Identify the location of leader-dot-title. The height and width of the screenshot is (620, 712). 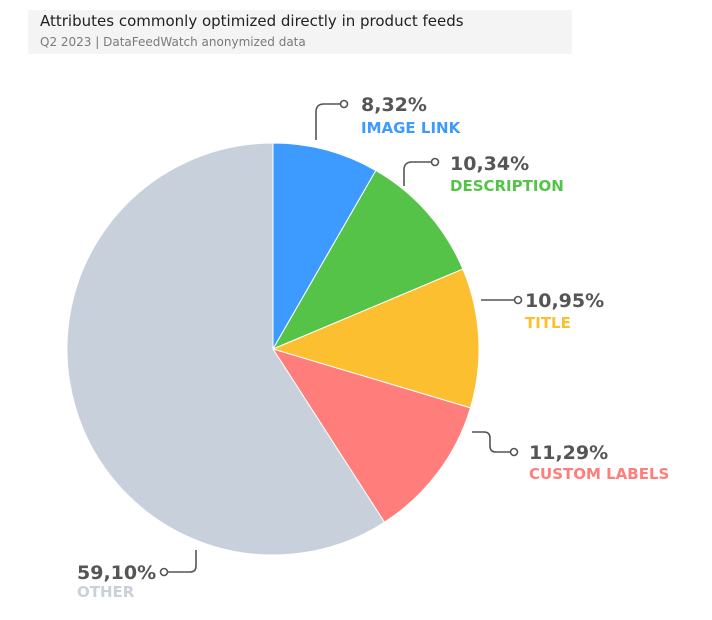
(518, 300).